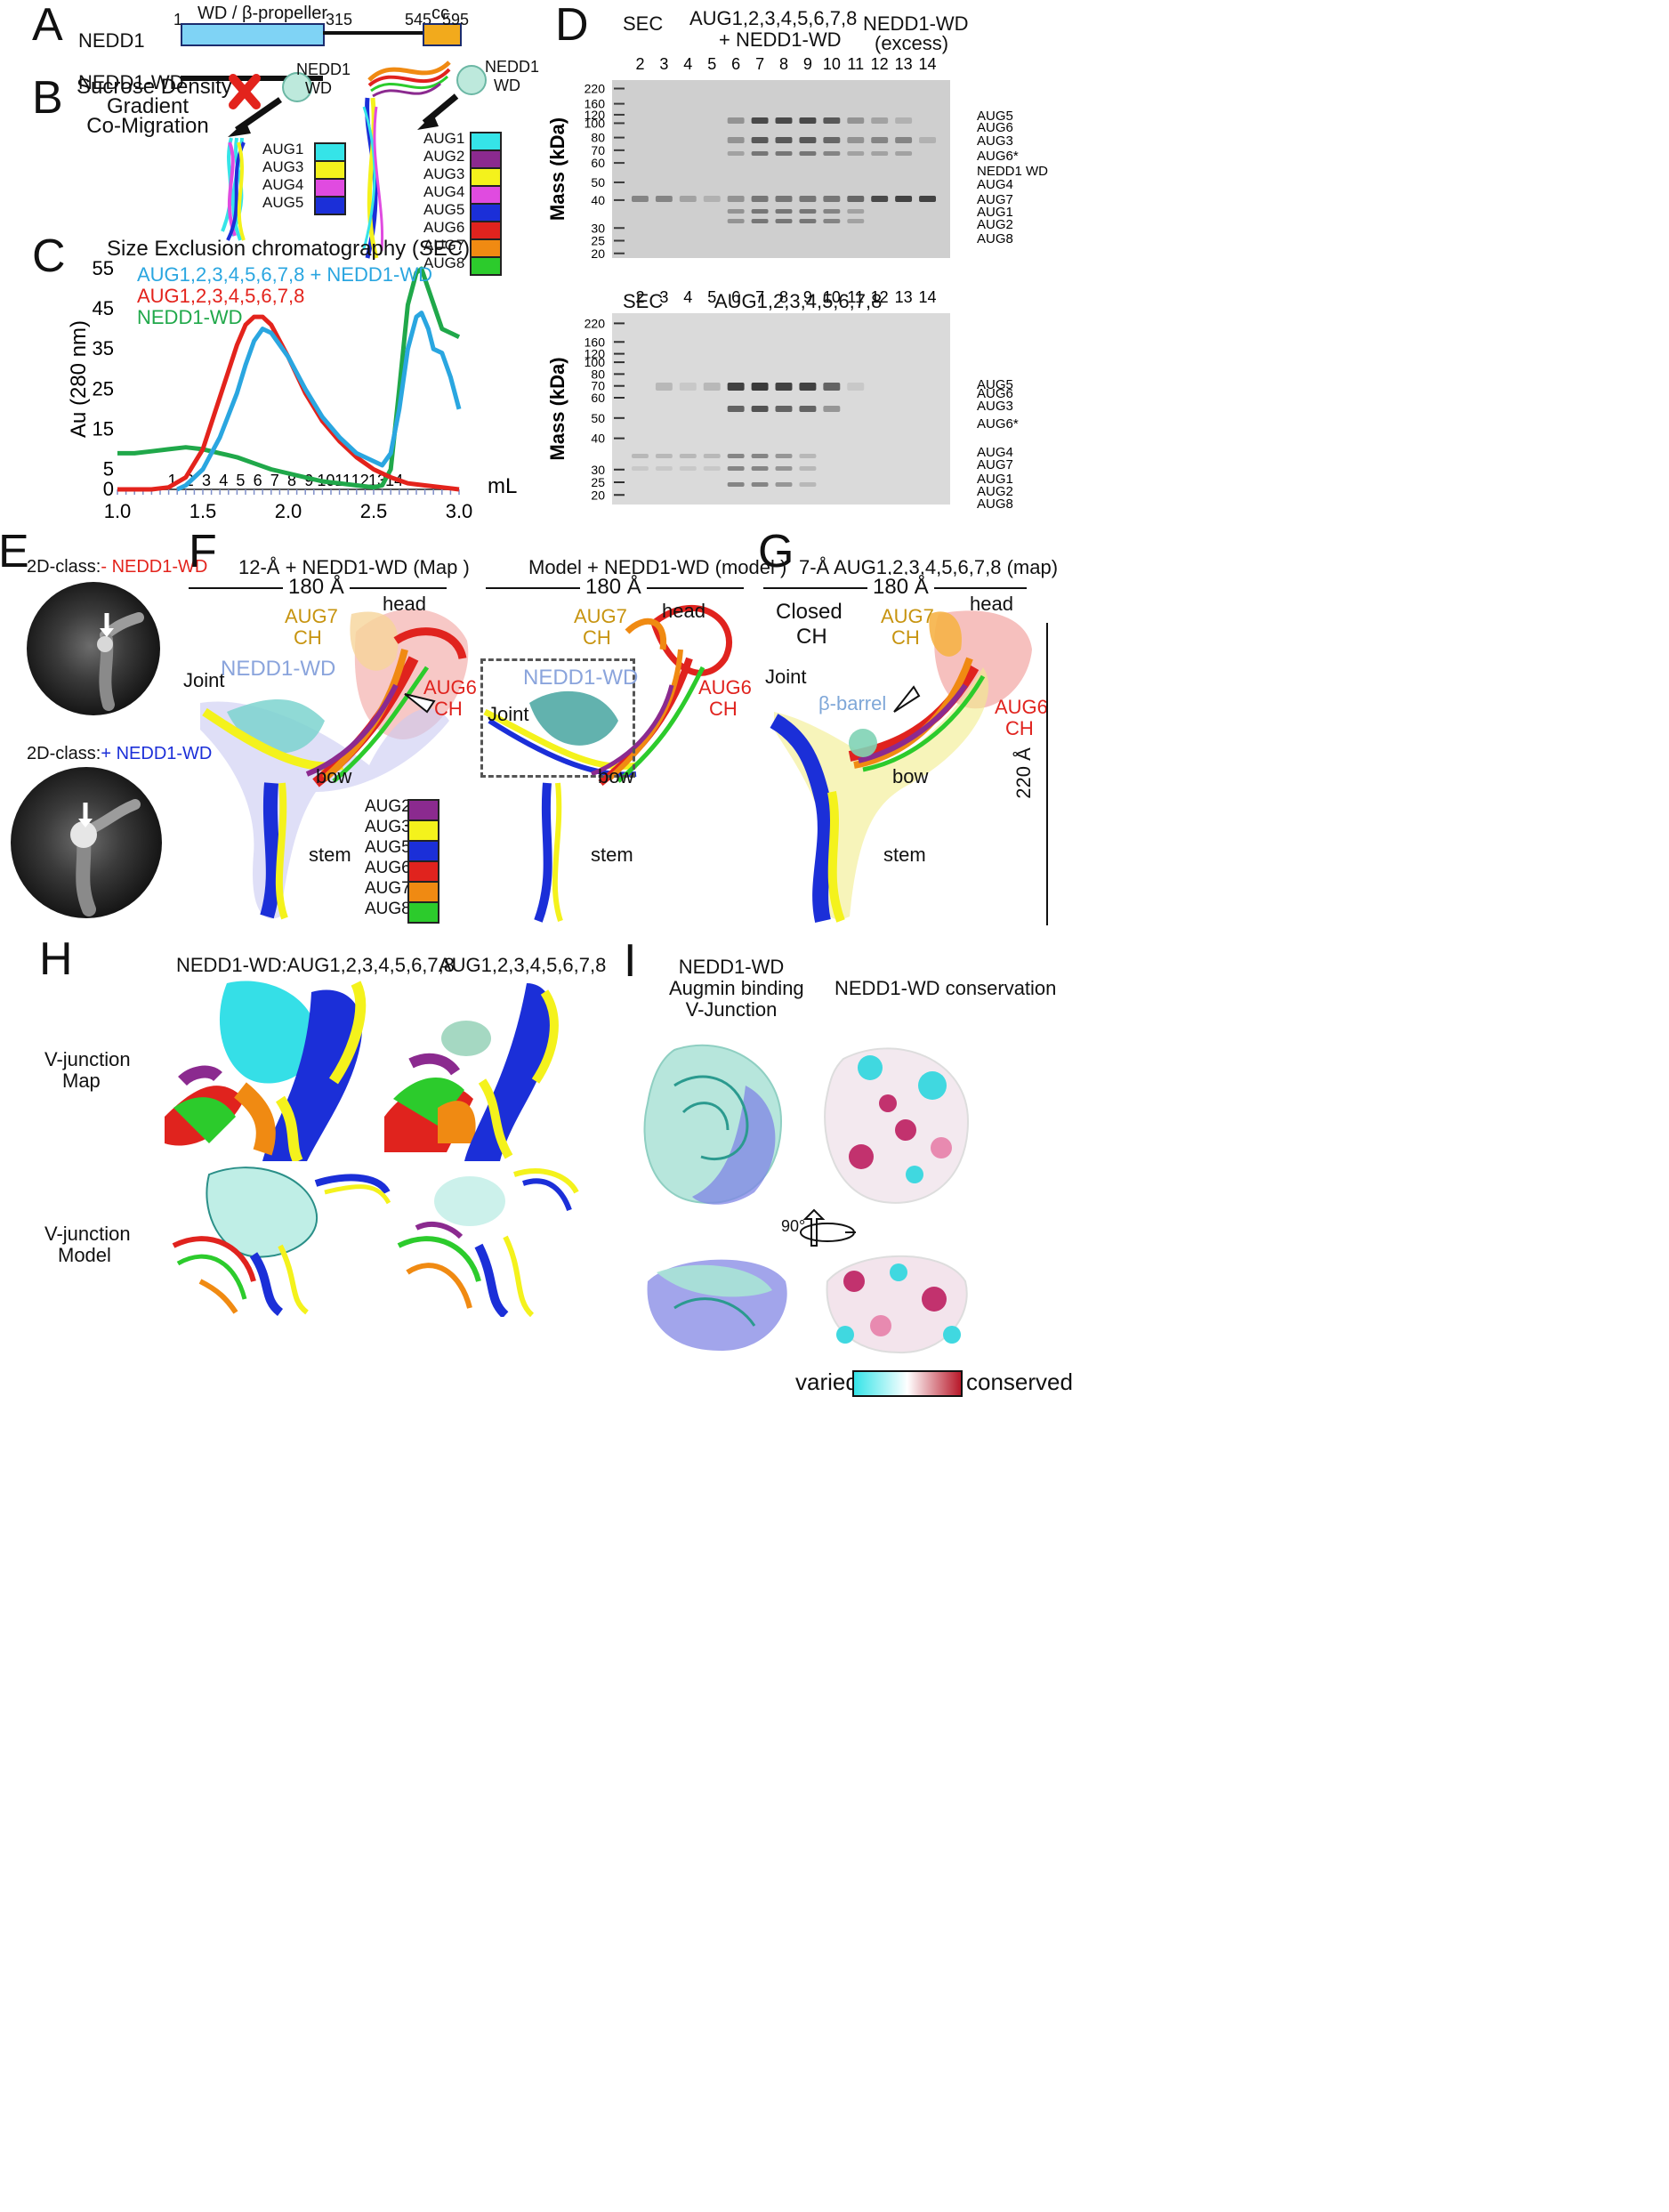  Describe the element at coordinates (1047, 774) in the screenshot. I see `height-scale-bar` at that location.